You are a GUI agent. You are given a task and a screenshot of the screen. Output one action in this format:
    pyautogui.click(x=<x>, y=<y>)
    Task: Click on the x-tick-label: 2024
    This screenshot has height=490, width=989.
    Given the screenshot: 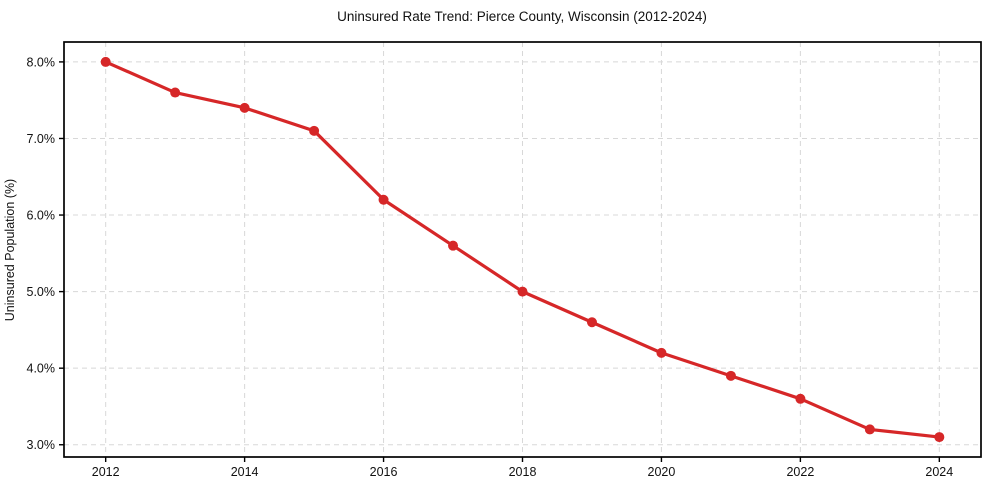 What is the action you would take?
    pyautogui.click(x=939, y=472)
    